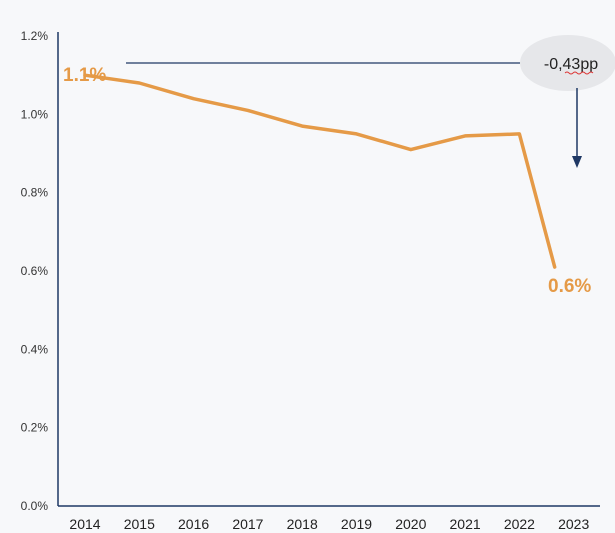 This screenshot has width=615, height=533. Describe the element at coordinates (519, 524) in the screenshot. I see `x-tick-label: 2022` at that location.